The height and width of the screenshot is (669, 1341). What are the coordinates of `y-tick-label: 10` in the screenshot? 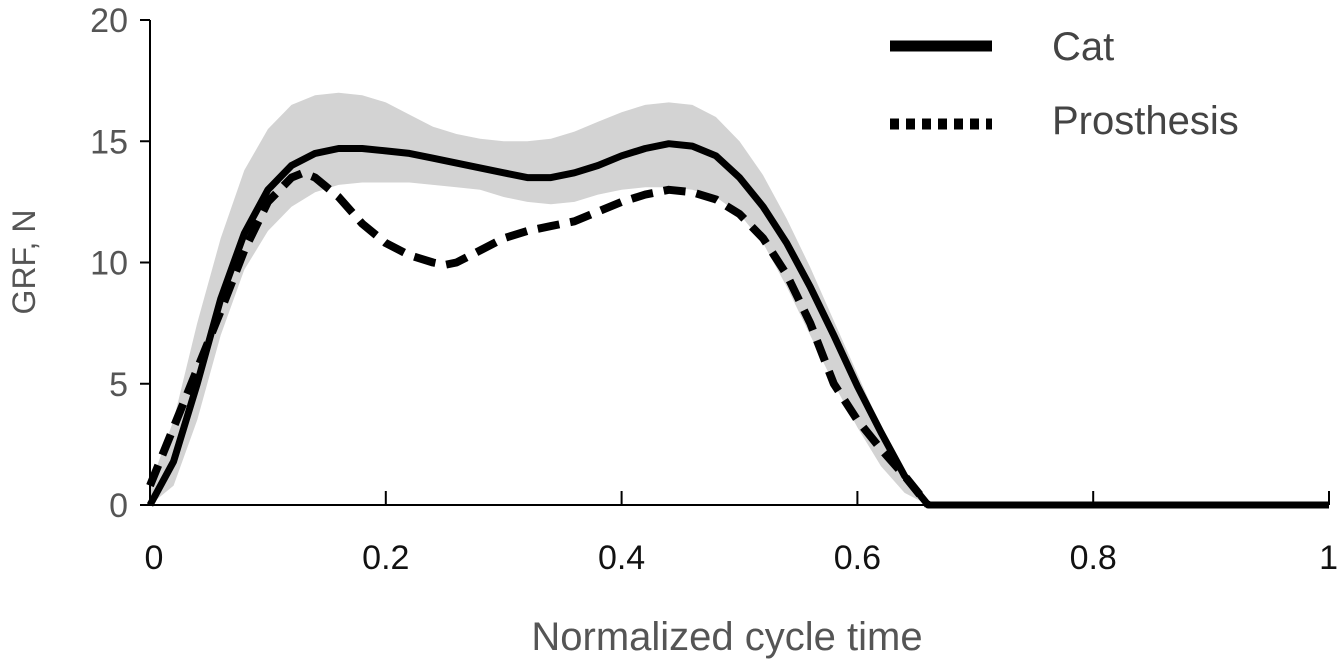 It's located at (109, 264).